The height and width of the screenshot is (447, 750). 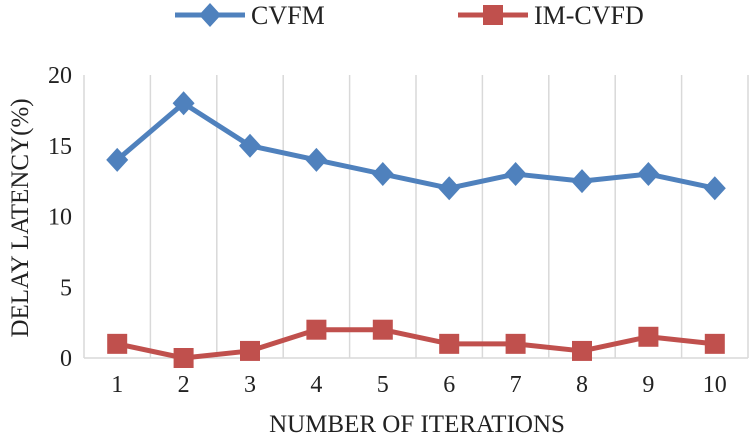 I want to click on legend-label: CVFM, so click(x=288, y=15).